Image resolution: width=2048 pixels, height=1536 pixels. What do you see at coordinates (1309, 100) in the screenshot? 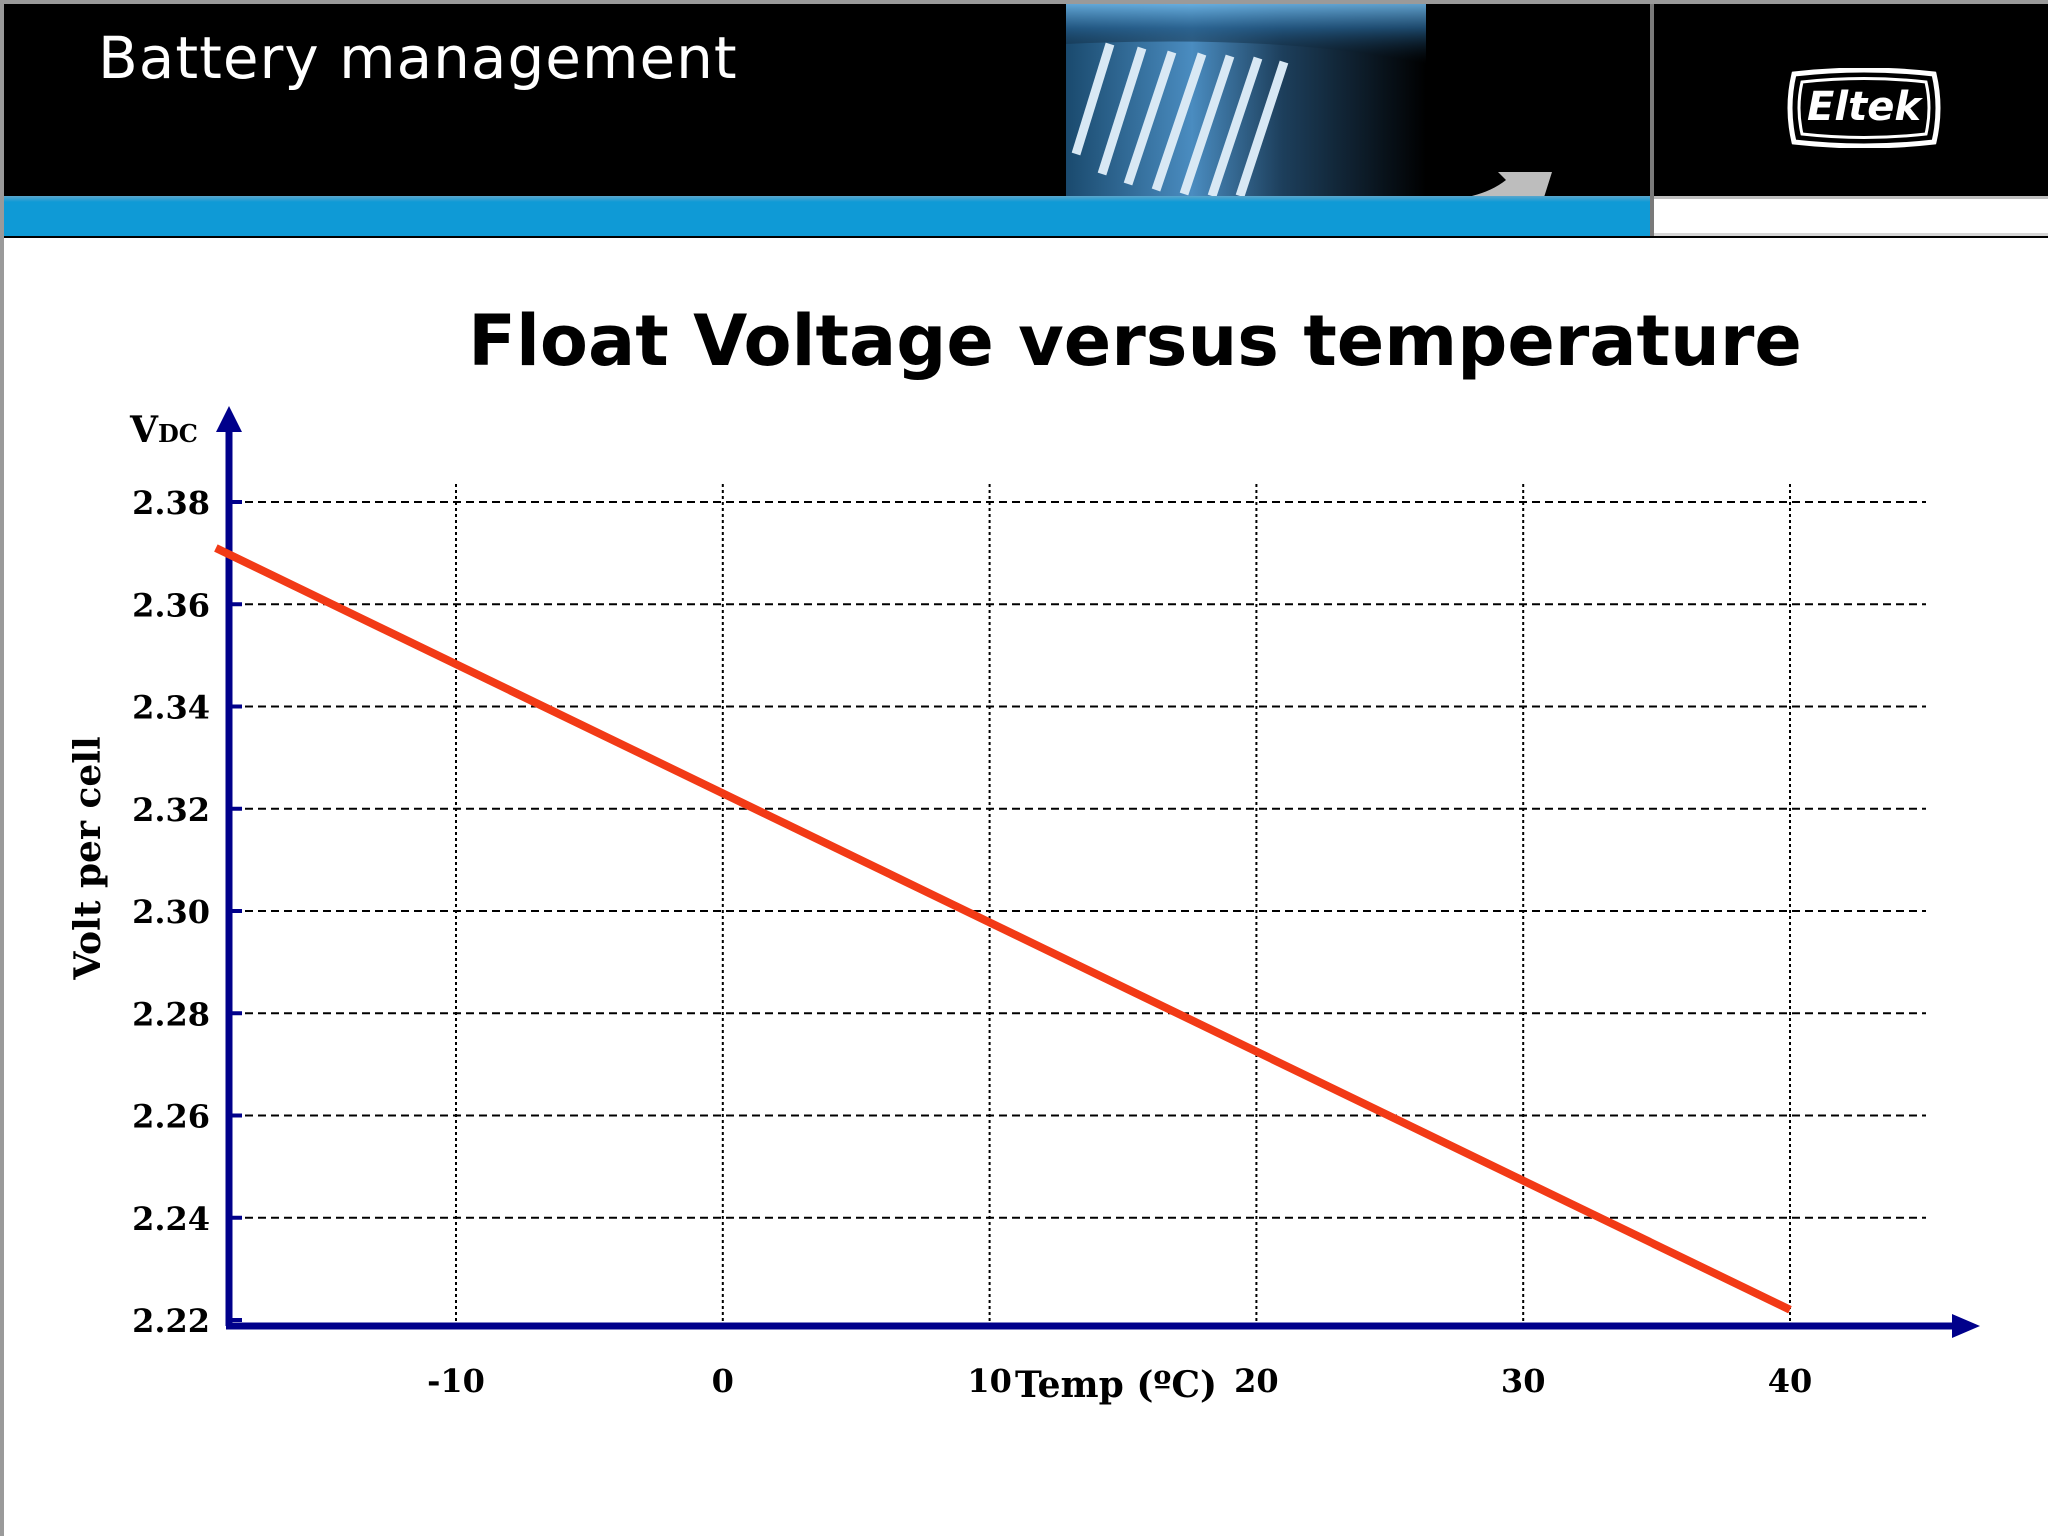
I see `header-photo-image` at bounding box center [1309, 100].